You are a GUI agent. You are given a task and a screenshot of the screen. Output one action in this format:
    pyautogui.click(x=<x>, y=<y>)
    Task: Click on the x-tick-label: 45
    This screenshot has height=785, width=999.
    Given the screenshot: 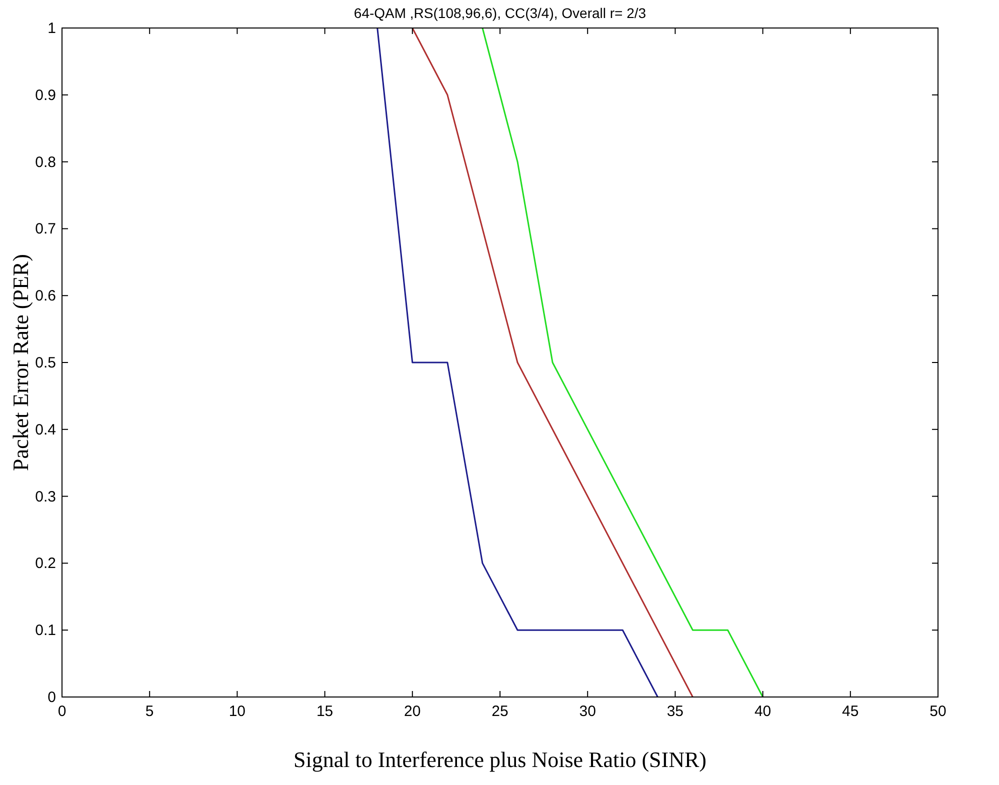 What is the action you would take?
    pyautogui.click(x=850, y=711)
    